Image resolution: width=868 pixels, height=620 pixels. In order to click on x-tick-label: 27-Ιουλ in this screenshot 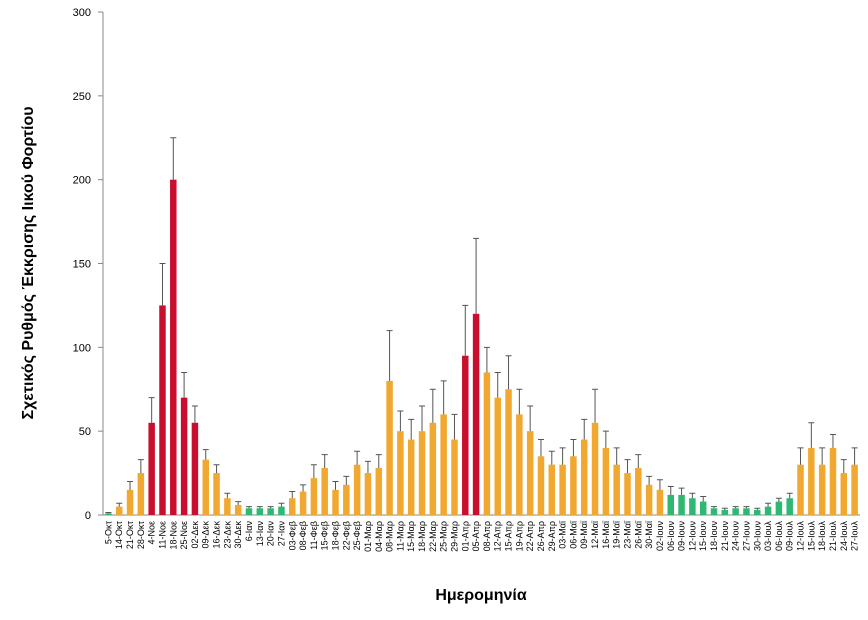, I will do `click(855, 536)`.